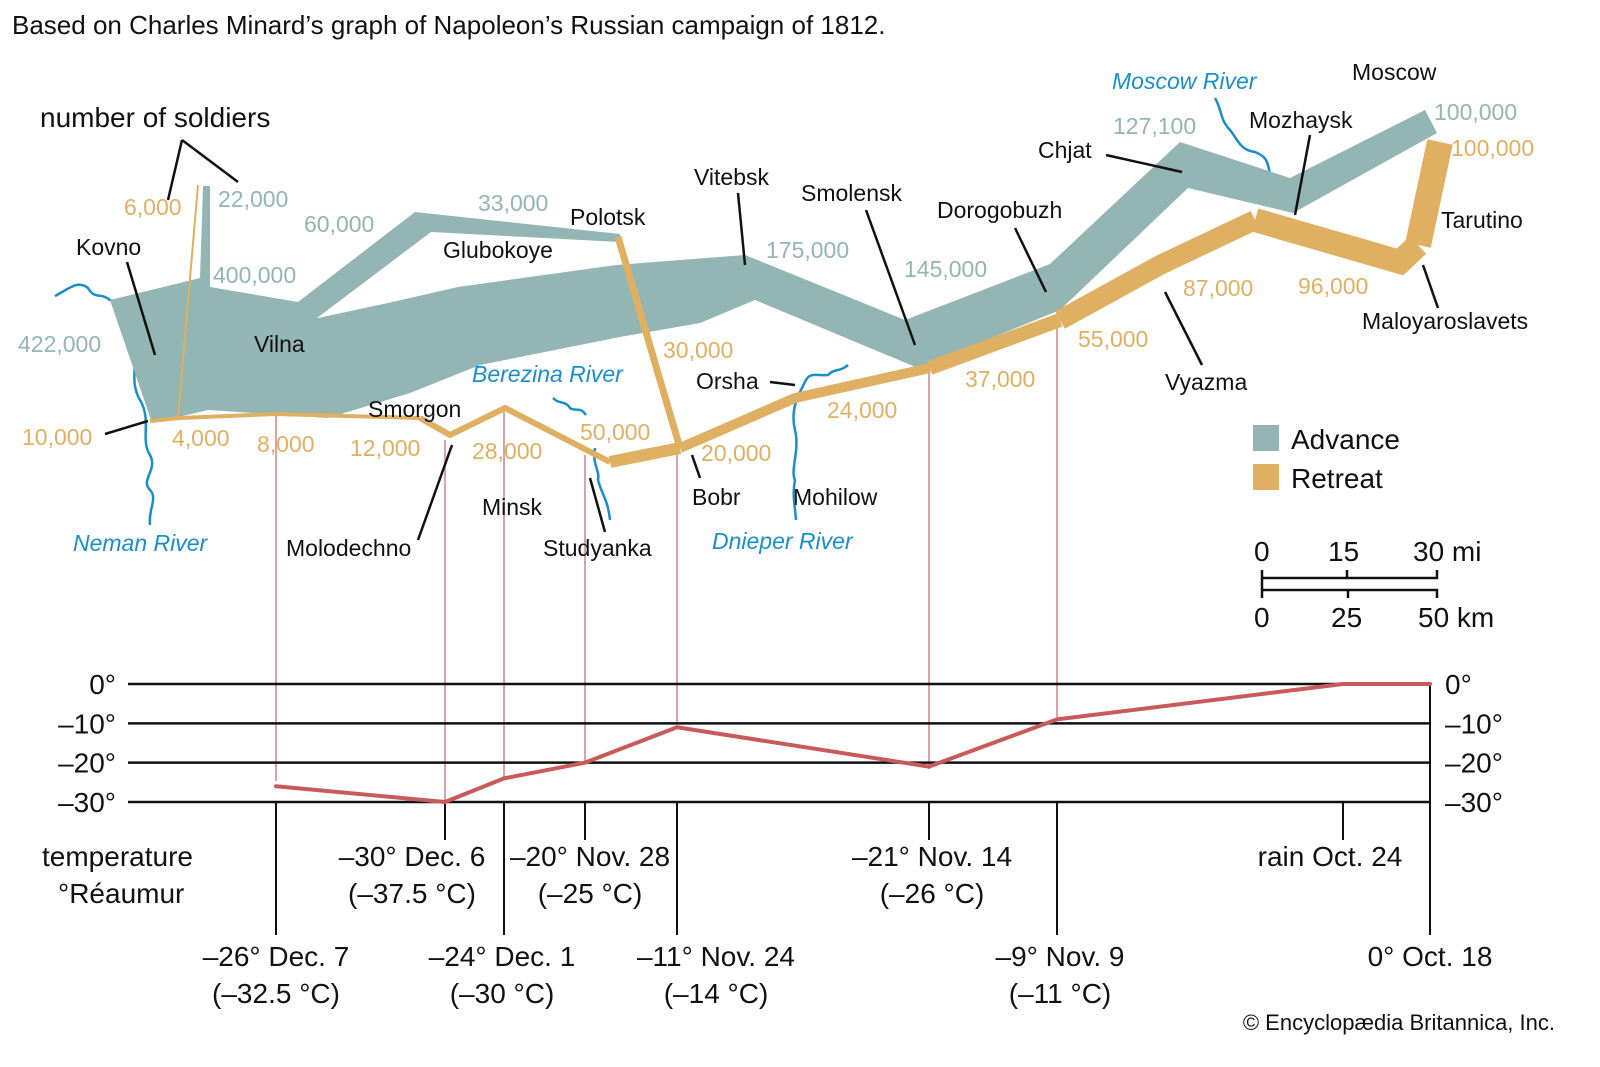 Image resolution: width=1600 pixels, height=1067 pixels. Describe the element at coordinates (1445, 321) in the screenshot. I see `place-maloyaroslavets: Maloyaroslavets` at that location.